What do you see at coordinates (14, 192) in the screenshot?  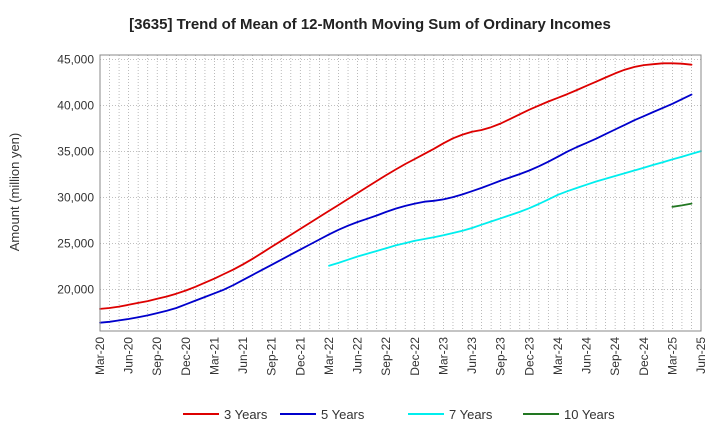 I see `y-axis-label: Amount (million yen)` at bounding box center [14, 192].